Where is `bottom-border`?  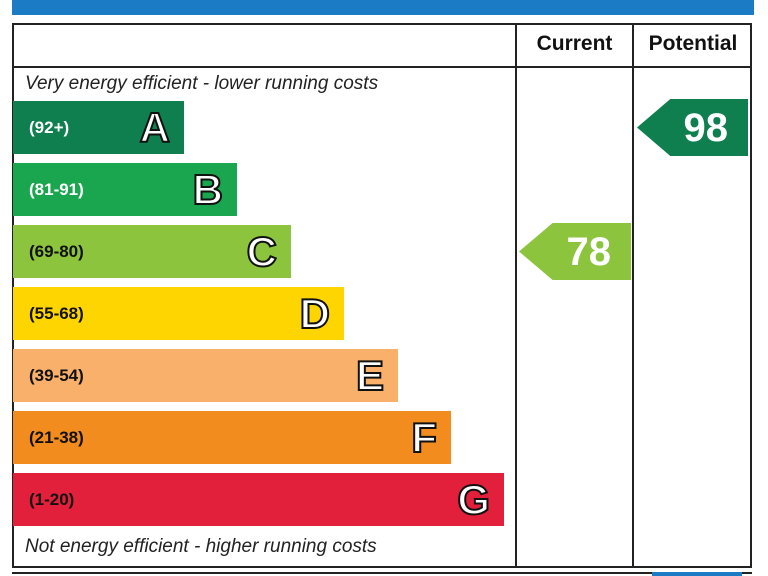
bottom-border is located at coordinates (382, 573).